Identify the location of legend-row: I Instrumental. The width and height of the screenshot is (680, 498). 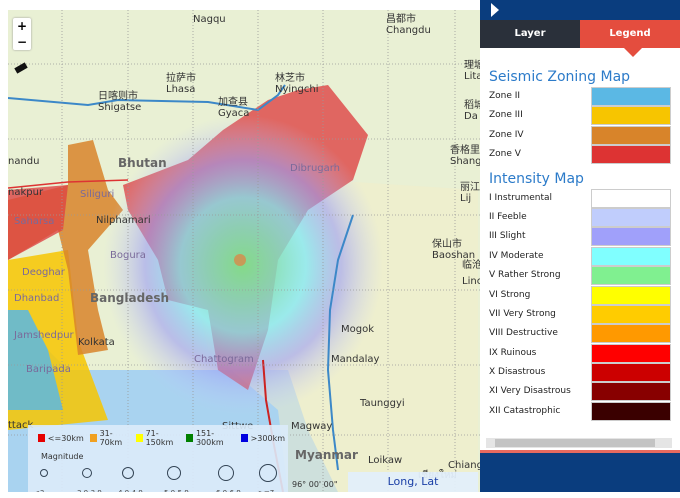
(580, 198).